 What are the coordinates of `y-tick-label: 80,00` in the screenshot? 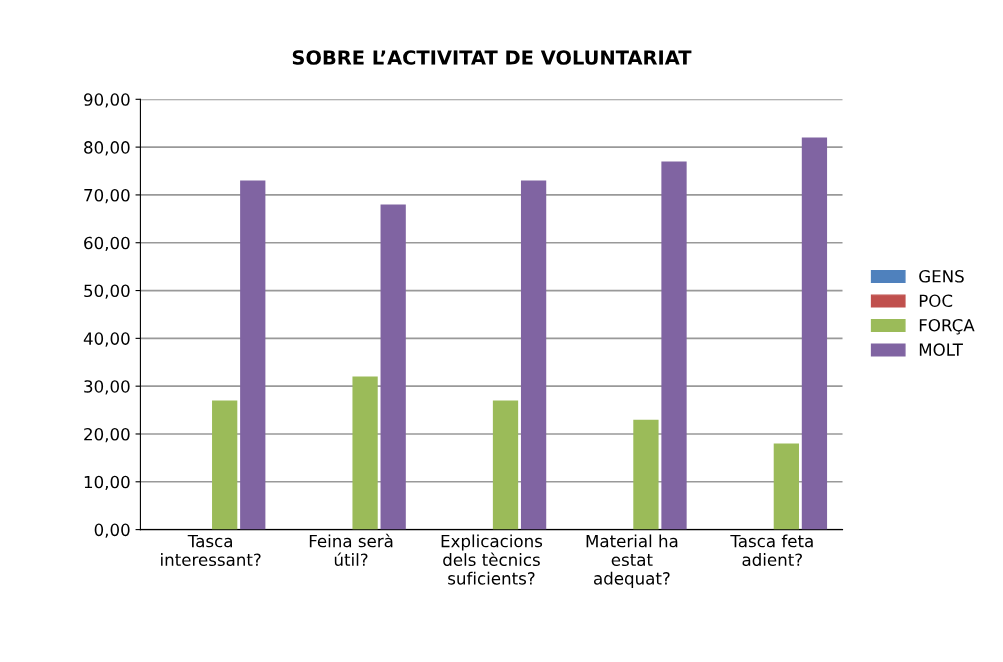 It's located at (107, 148).